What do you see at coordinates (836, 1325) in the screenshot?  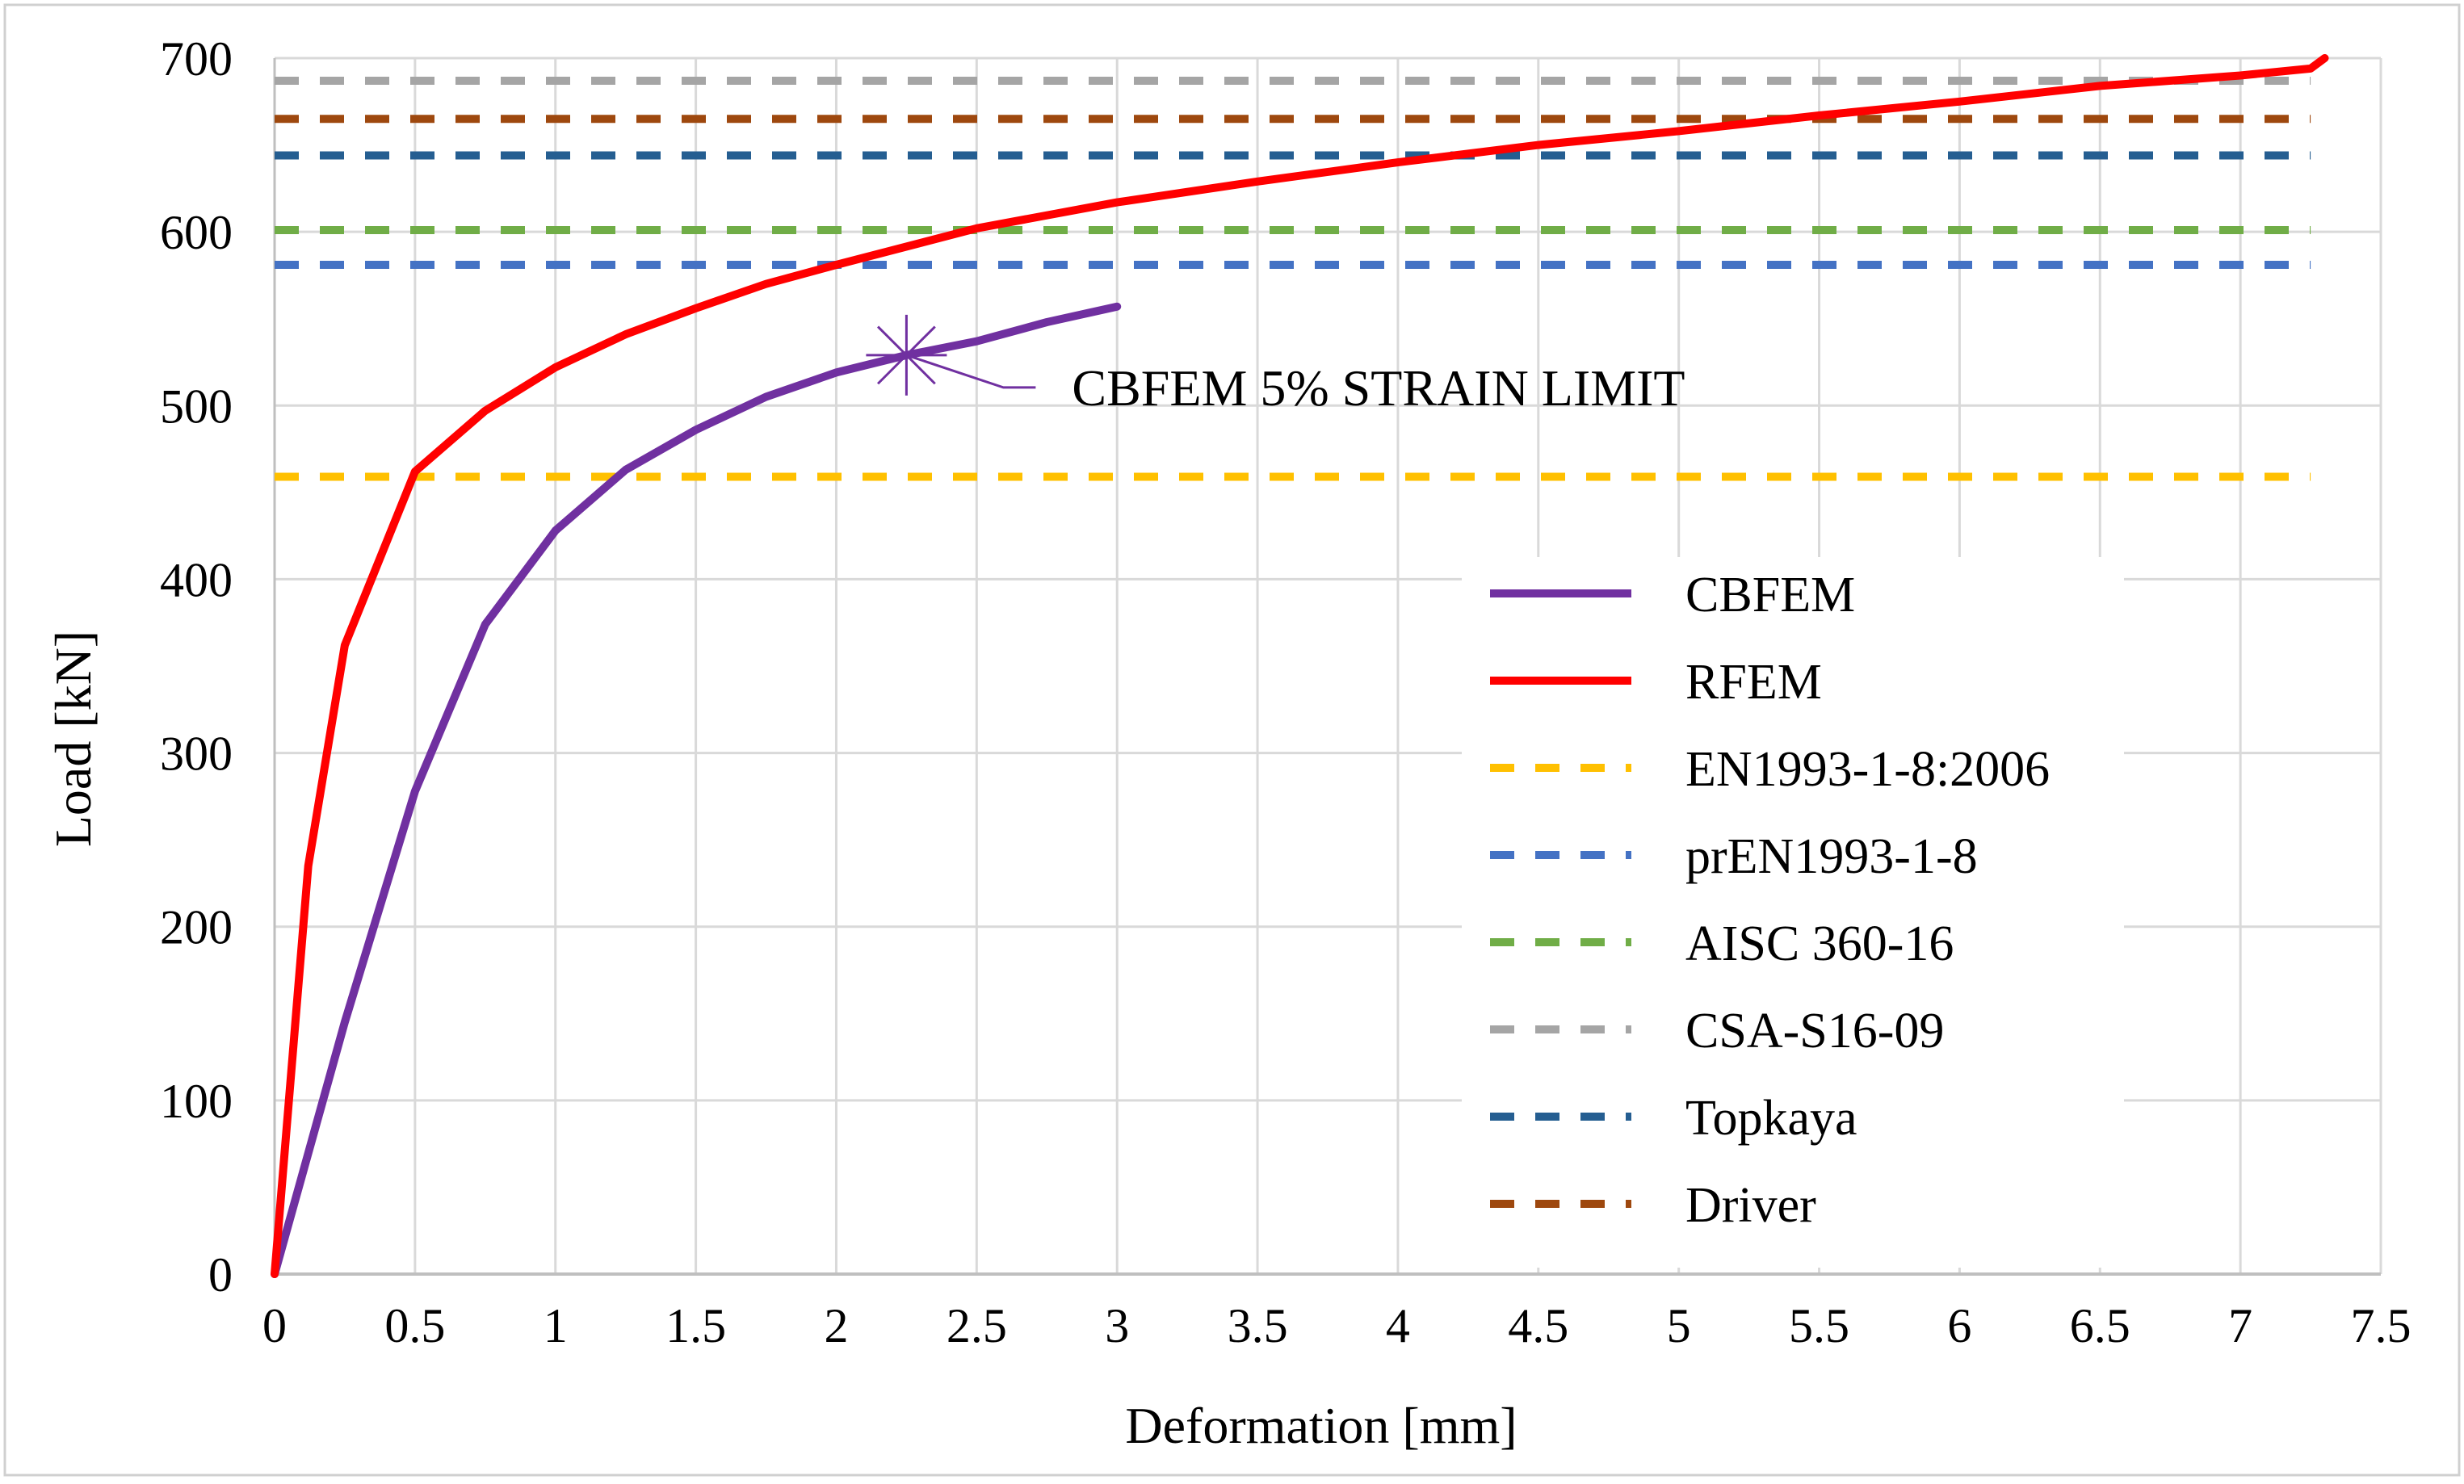 I see `x-tick-label: 2` at bounding box center [836, 1325].